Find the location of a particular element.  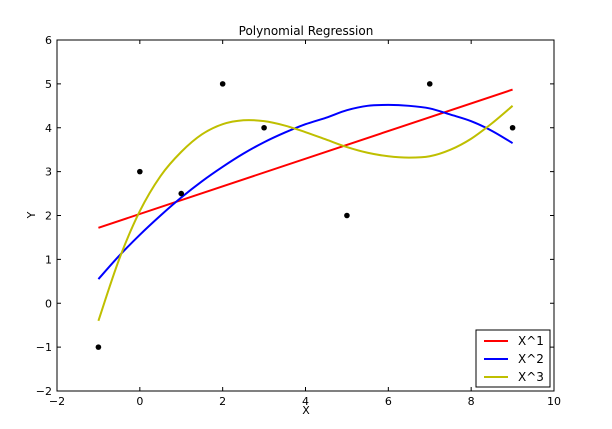

y-axis-label: Y is located at coordinates (31, 215).